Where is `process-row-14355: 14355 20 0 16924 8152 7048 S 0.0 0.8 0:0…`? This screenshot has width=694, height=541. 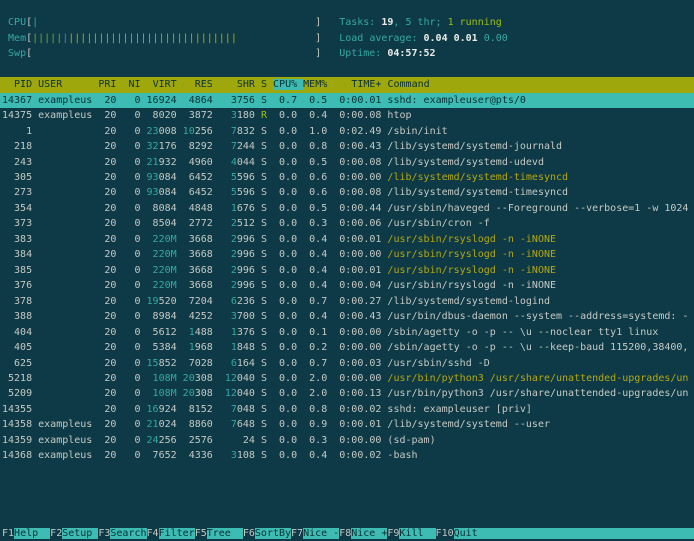 process-row-14355: 14355 20 0 16924 8152 7048 S 0.0 0.8 0:0… is located at coordinates (267, 409).